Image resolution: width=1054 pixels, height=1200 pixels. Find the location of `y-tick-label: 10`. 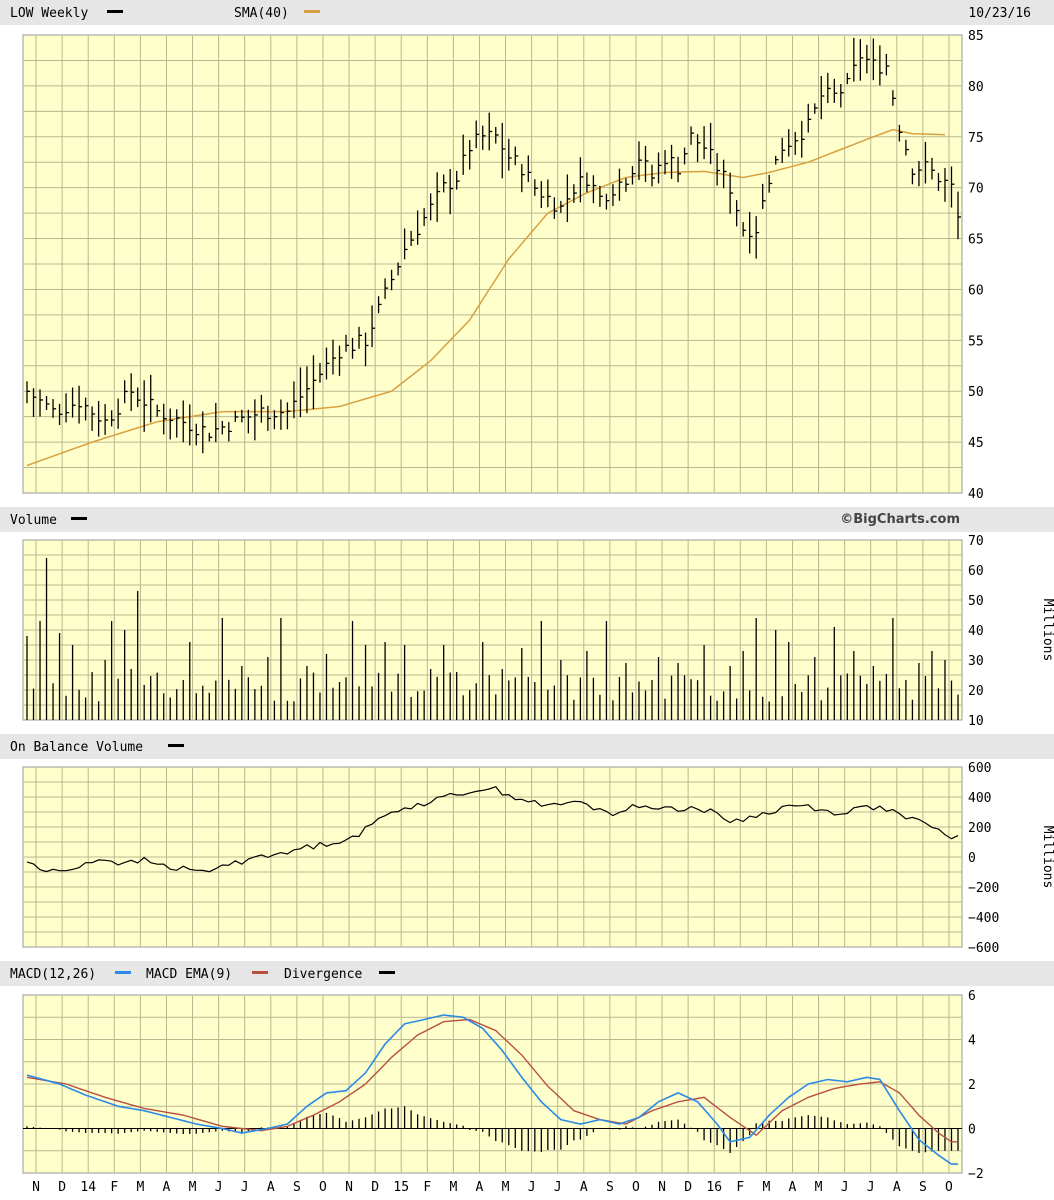

y-tick-label: 10 is located at coordinates (976, 721).